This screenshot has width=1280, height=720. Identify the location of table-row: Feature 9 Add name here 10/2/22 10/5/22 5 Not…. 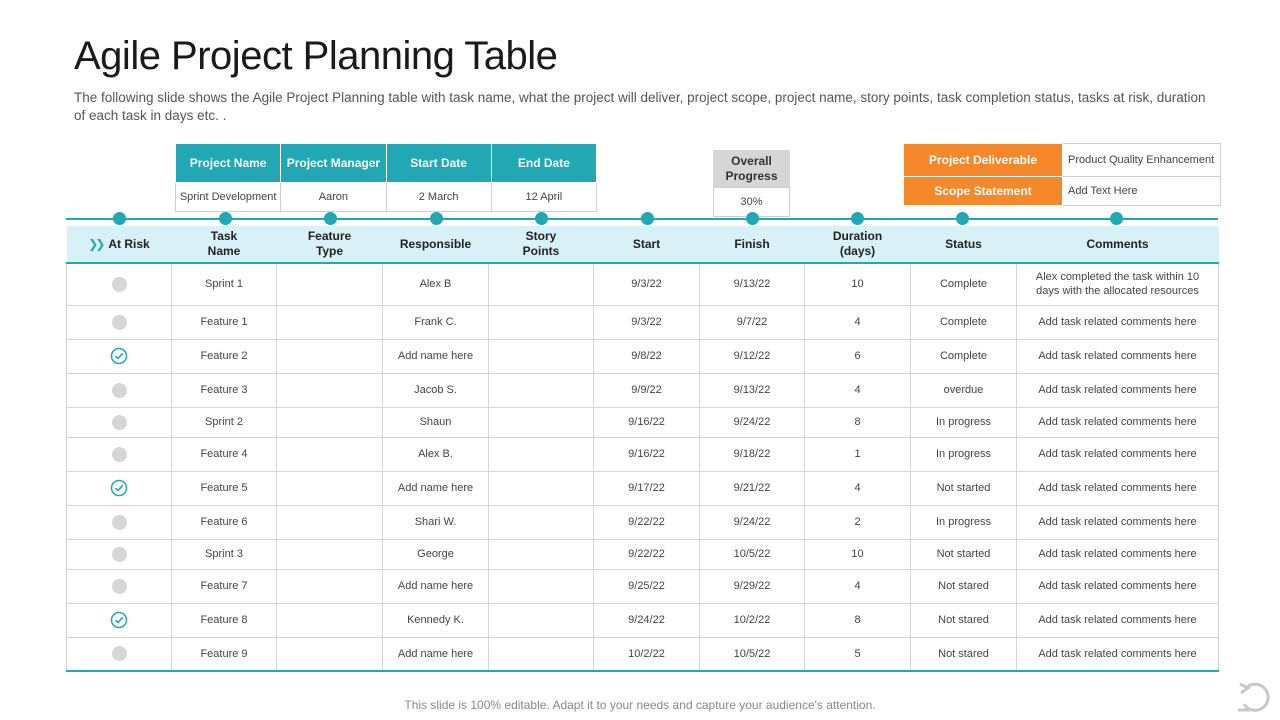
(642, 654).